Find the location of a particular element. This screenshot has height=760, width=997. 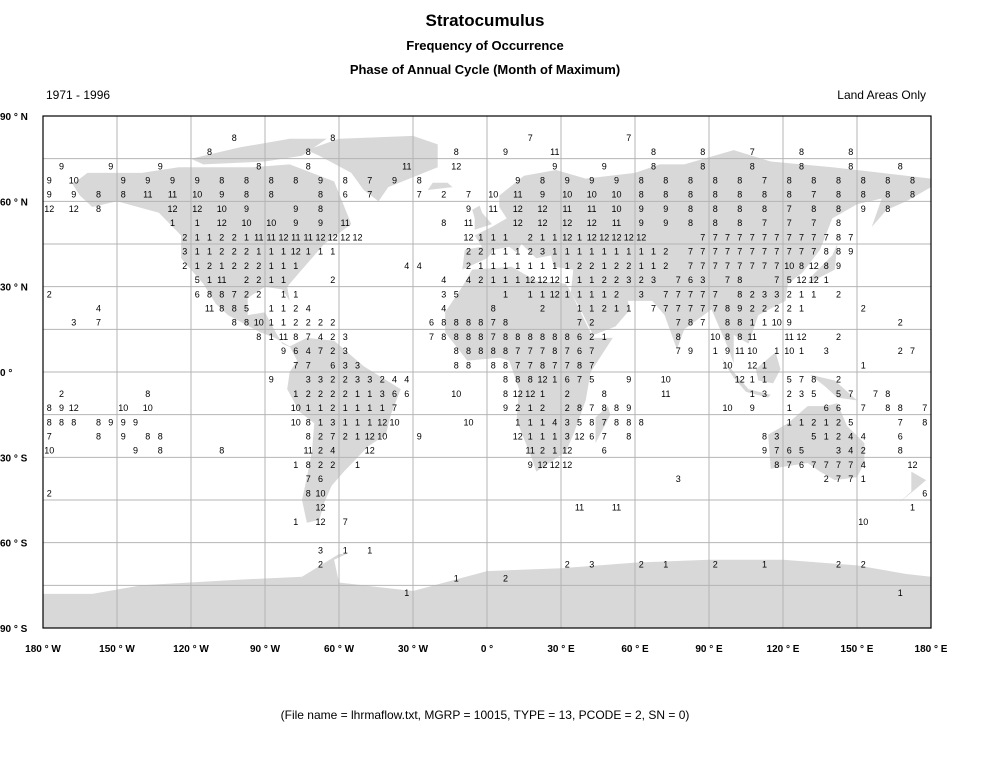

year-range: 1971 - 1996 is located at coordinates (78, 95).